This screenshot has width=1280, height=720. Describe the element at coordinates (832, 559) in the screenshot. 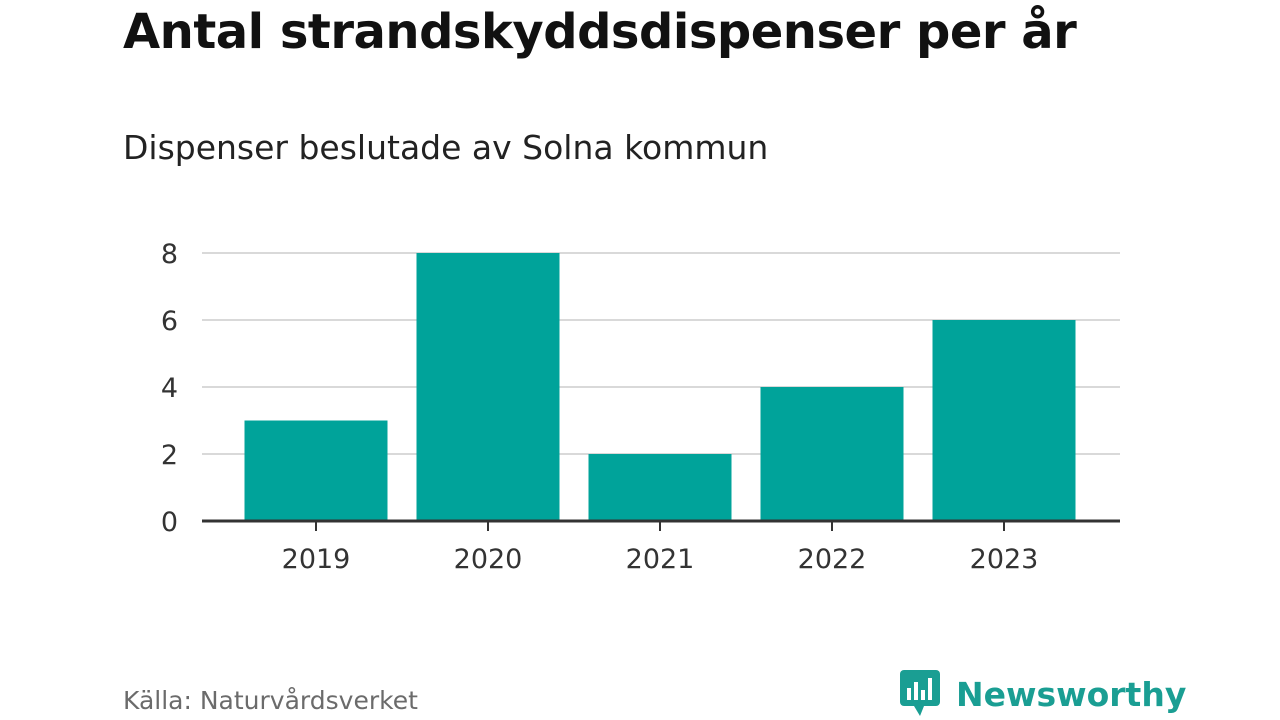

I see `x-tick-label: 2022` at that location.